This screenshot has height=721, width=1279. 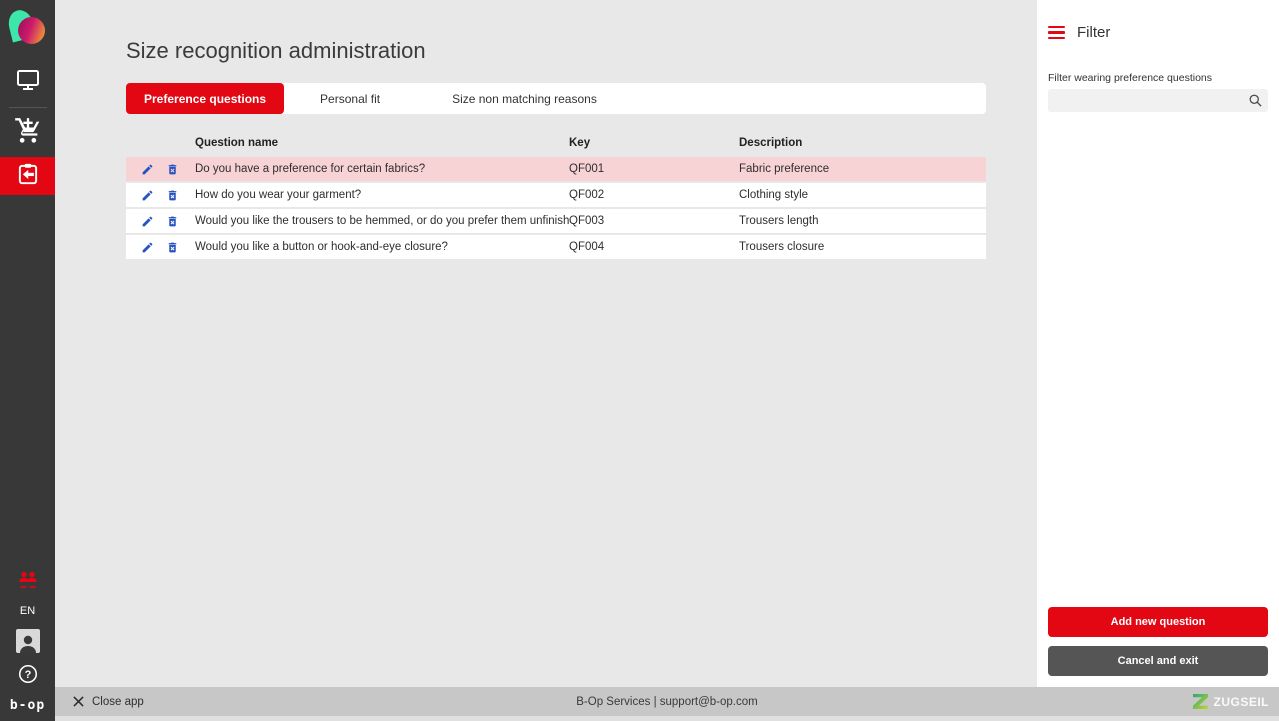 What do you see at coordinates (784, 169) in the screenshot?
I see `question-description: Fabric preference` at bounding box center [784, 169].